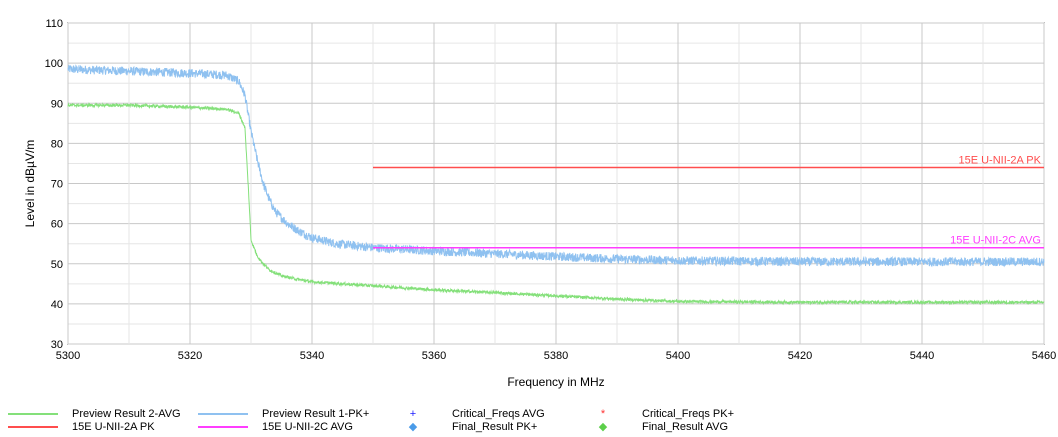 This screenshot has height=437, width=1058. Describe the element at coordinates (54, 24) in the screenshot. I see `y-tick-label: 110` at that location.